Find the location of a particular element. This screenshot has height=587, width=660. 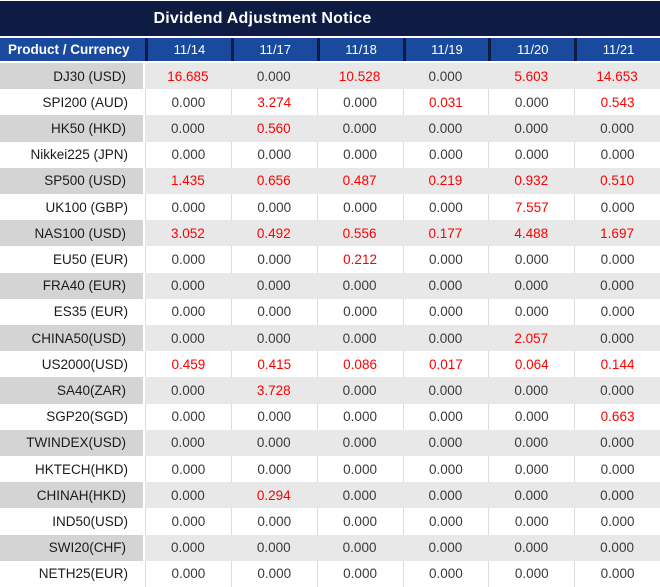

value-cell: 10.528 is located at coordinates (359, 76).